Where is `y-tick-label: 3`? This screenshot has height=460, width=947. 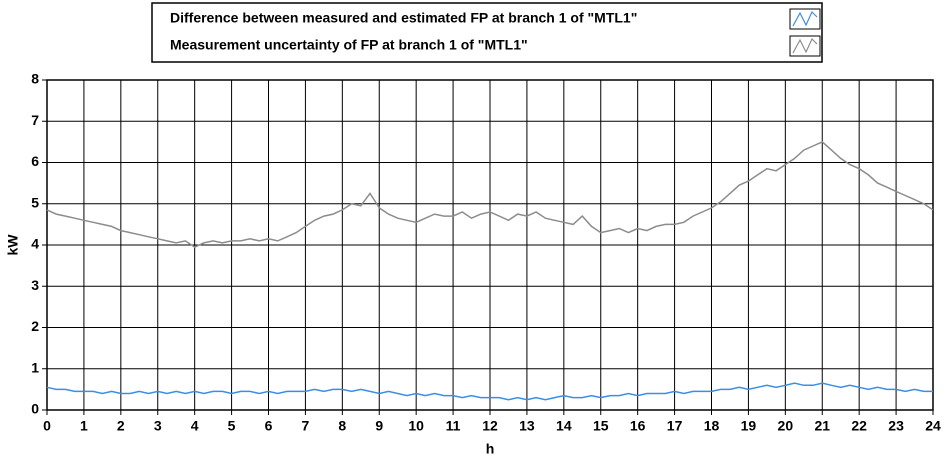 y-tick-label: 3 is located at coordinates (35, 285).